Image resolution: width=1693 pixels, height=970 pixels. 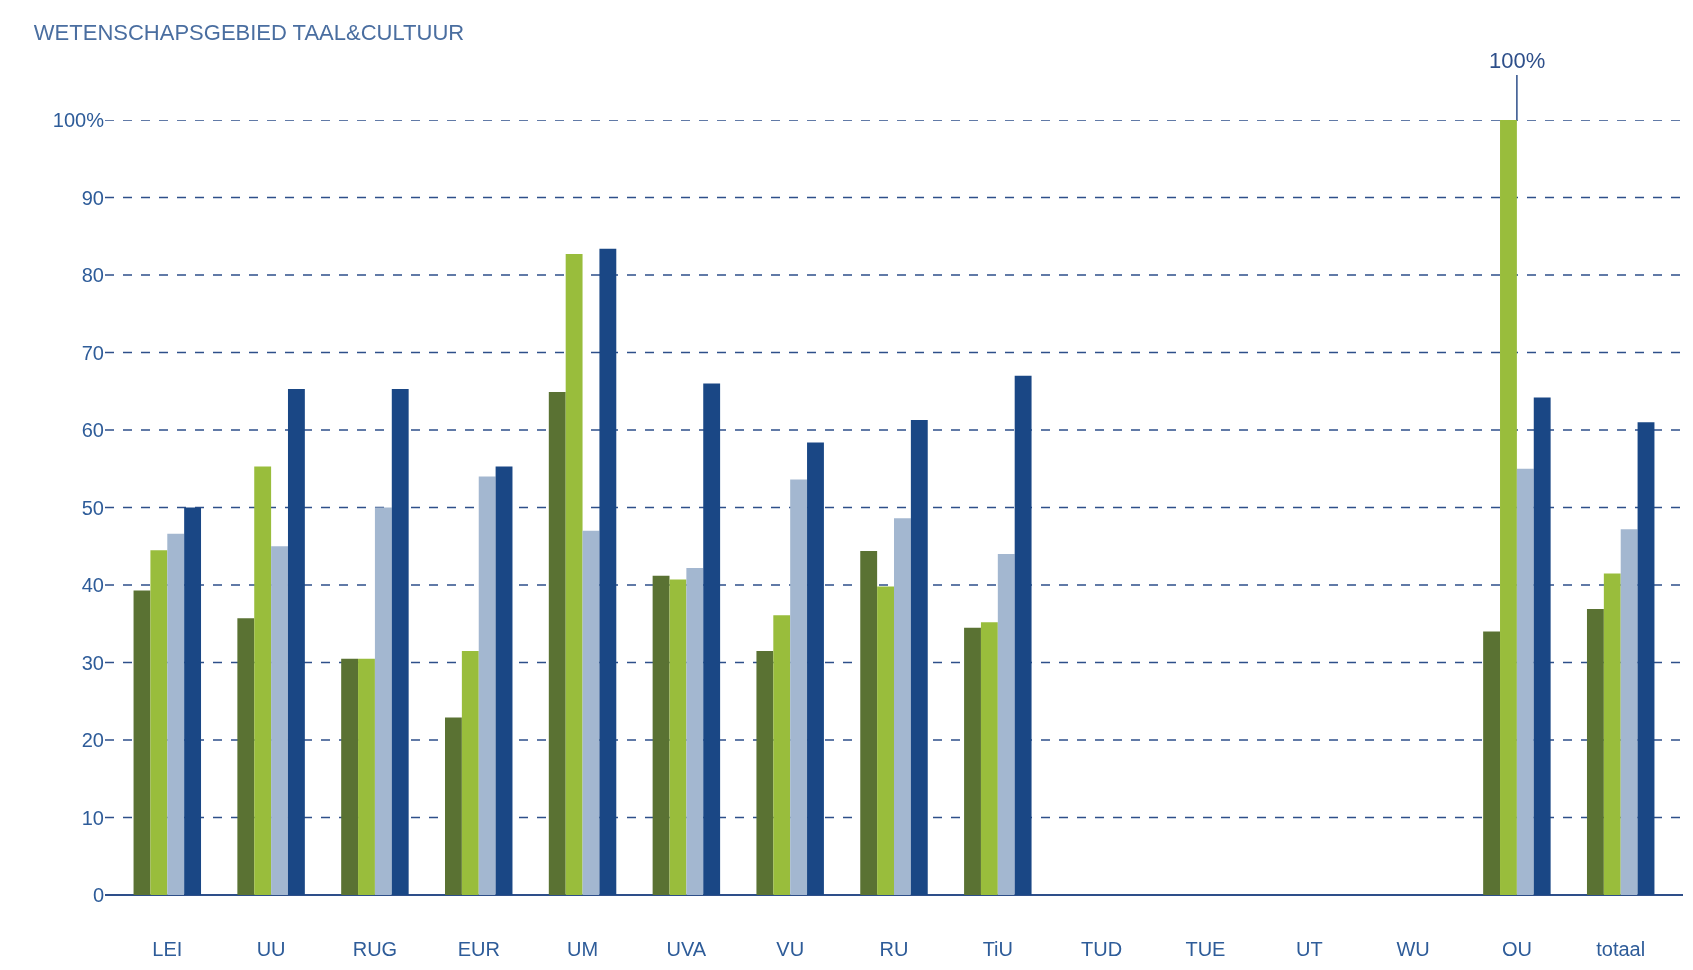 What do you see at coordinates (375, 949) in the screenshot?
I see `x-tick-label: RUG` at bounding box center [375, 949].